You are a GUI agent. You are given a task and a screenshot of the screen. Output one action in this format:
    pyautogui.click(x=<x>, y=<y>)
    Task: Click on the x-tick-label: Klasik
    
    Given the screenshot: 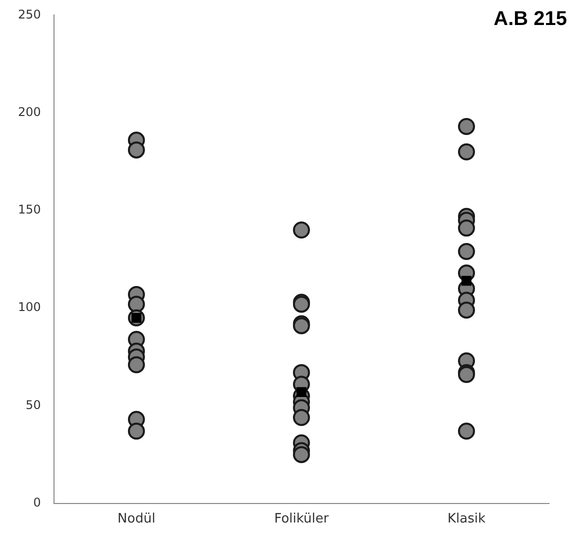 What is the action you would take?
    pyautogui.click(x=466, y=519)
    